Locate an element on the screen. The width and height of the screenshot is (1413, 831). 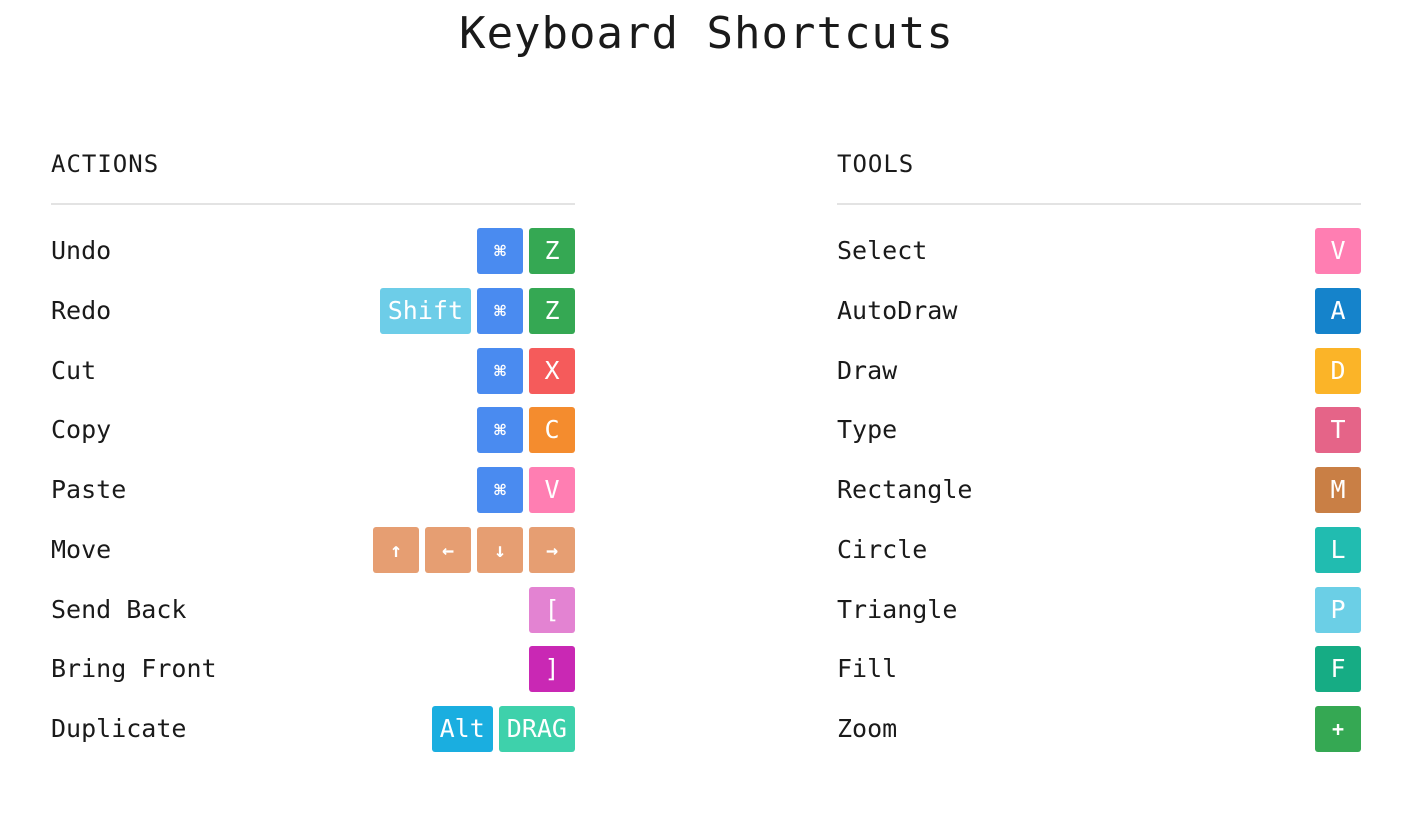
shortcut-label: Copy is located at coordinates (81, 430).